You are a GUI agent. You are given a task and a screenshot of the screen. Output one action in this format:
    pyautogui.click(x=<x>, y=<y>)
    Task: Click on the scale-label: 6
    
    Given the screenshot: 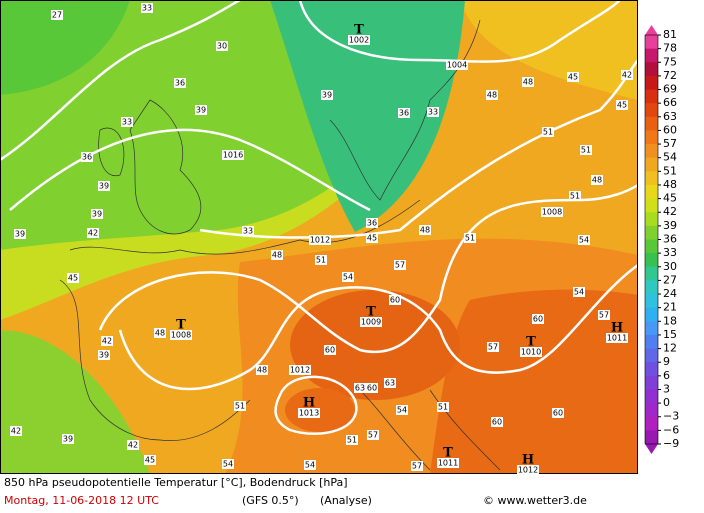 What is the action you would take?
    pyautogui.click(x=666, y=375)
    